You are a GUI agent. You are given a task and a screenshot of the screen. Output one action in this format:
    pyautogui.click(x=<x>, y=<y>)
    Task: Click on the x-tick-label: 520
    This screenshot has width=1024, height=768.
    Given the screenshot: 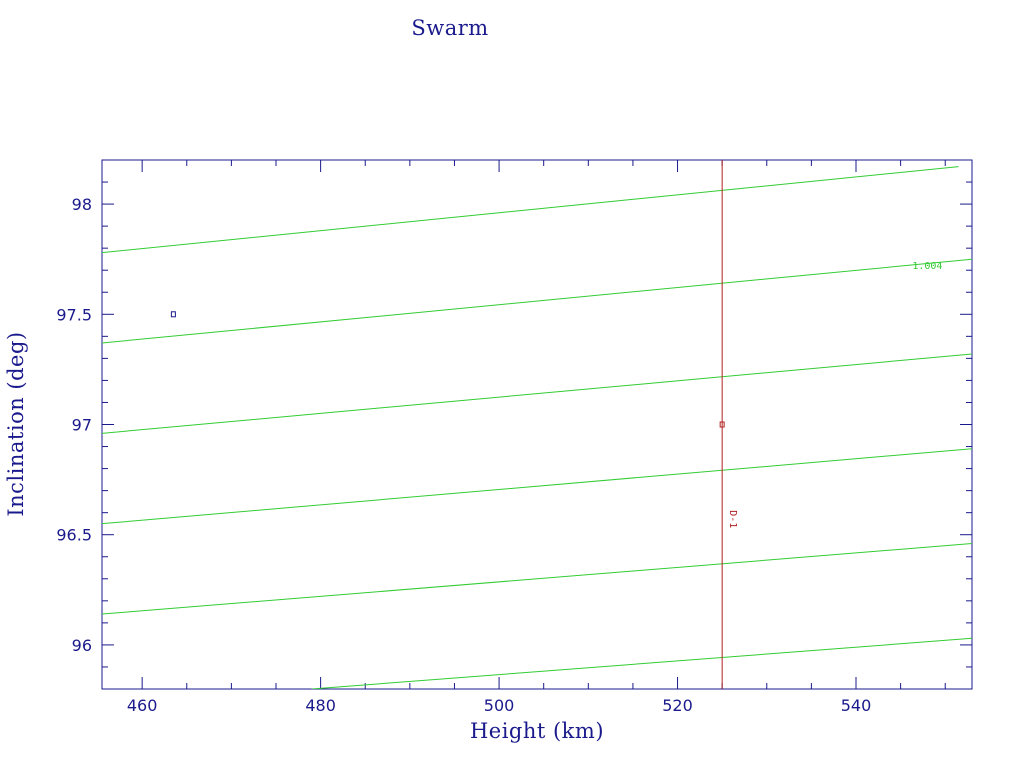 What is the action you would take?
    pyautogui.click(x=677, y=705)
    